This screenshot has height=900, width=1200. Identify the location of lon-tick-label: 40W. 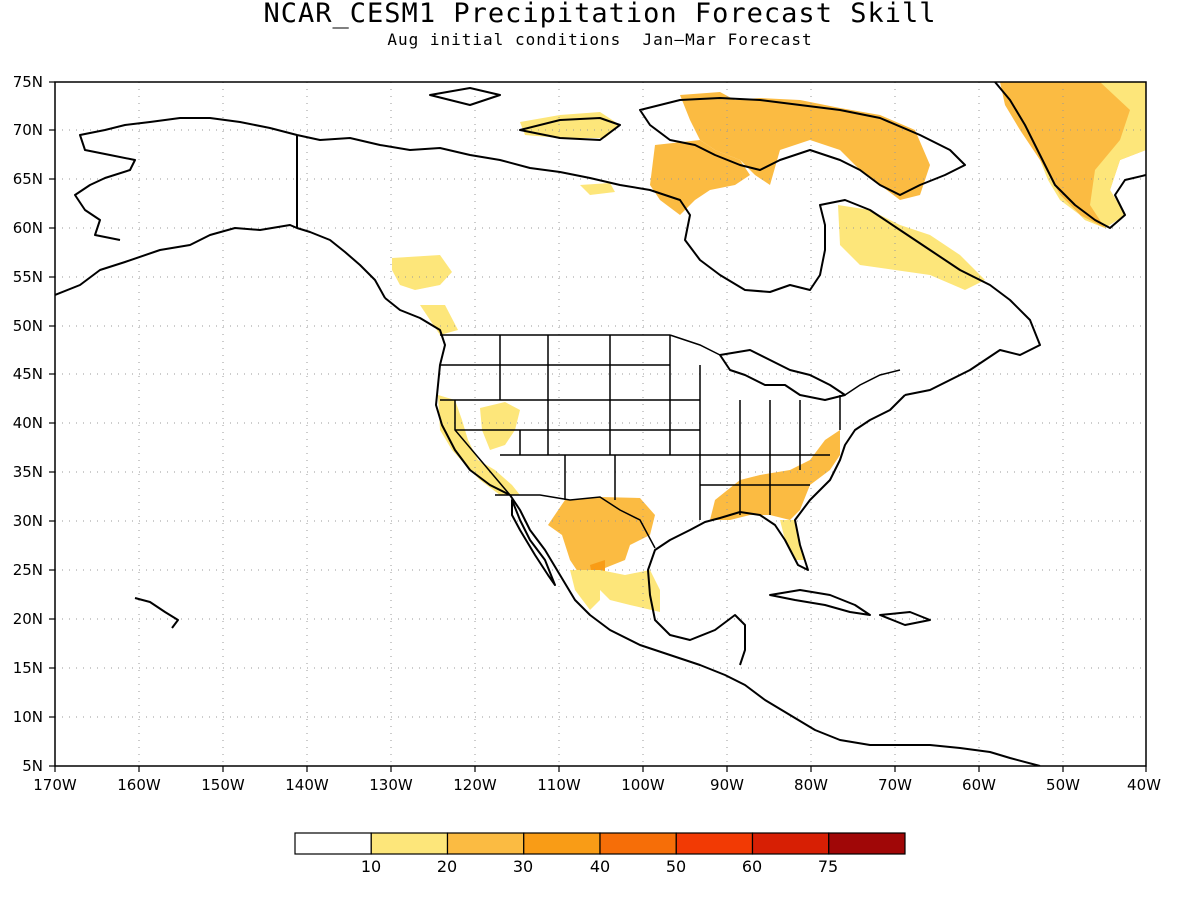
(1144, 785).